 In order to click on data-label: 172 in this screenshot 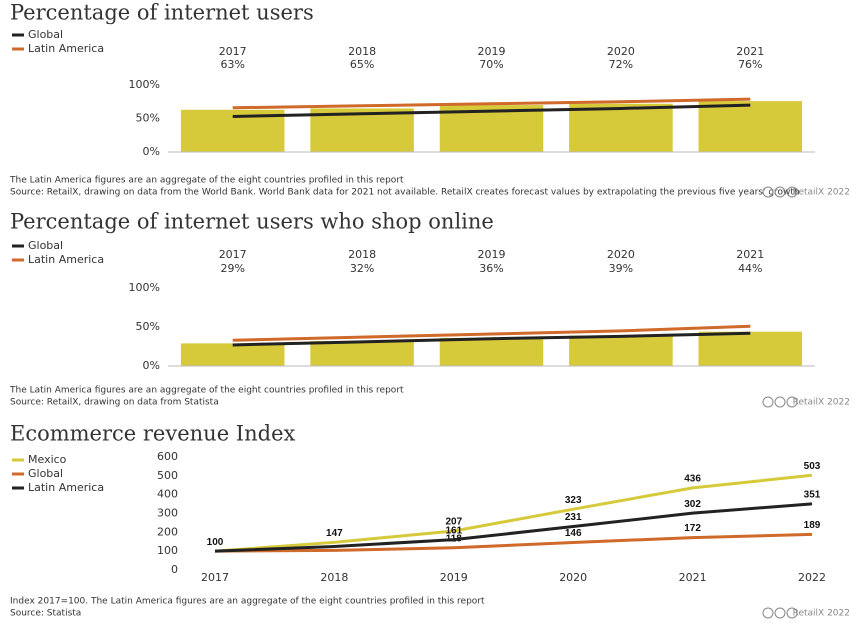, I will do `click(692, 528)`.